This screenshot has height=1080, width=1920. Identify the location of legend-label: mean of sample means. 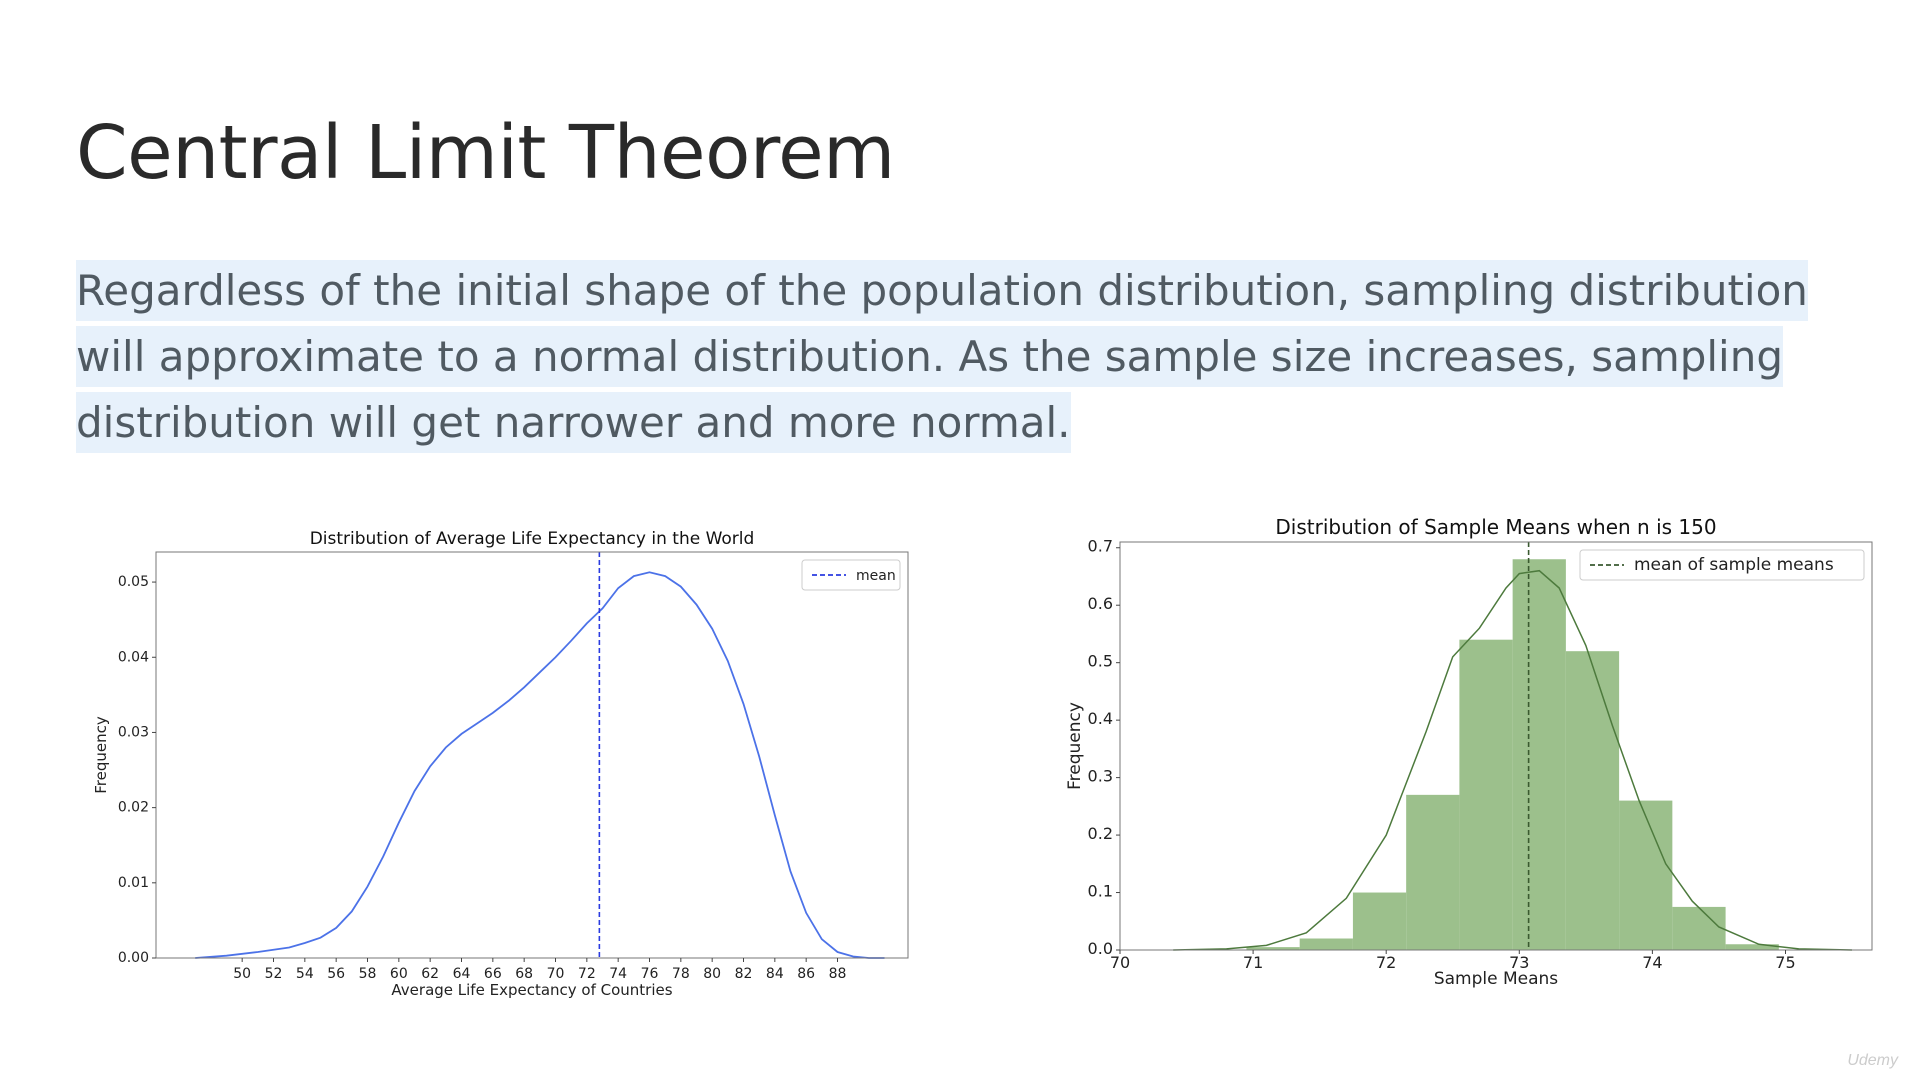
(1734, 565).